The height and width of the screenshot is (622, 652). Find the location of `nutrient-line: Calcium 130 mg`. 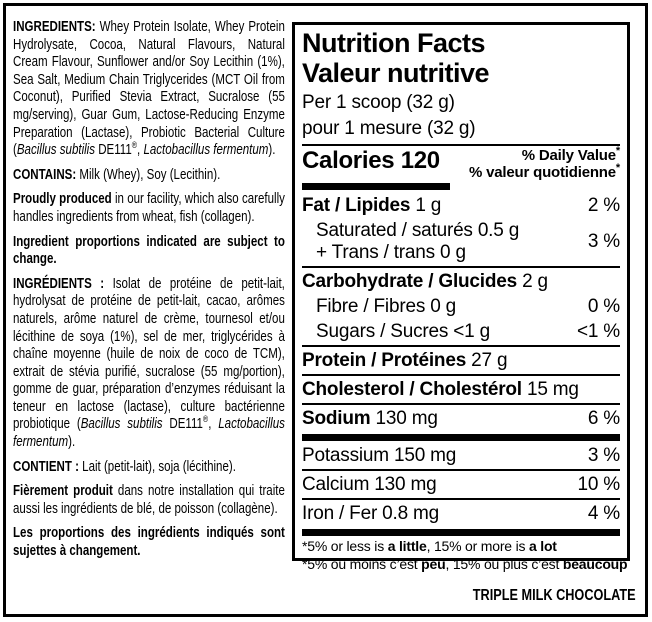

nutrient-line: Calcium 130 mg is located at coordinates (369, 484).